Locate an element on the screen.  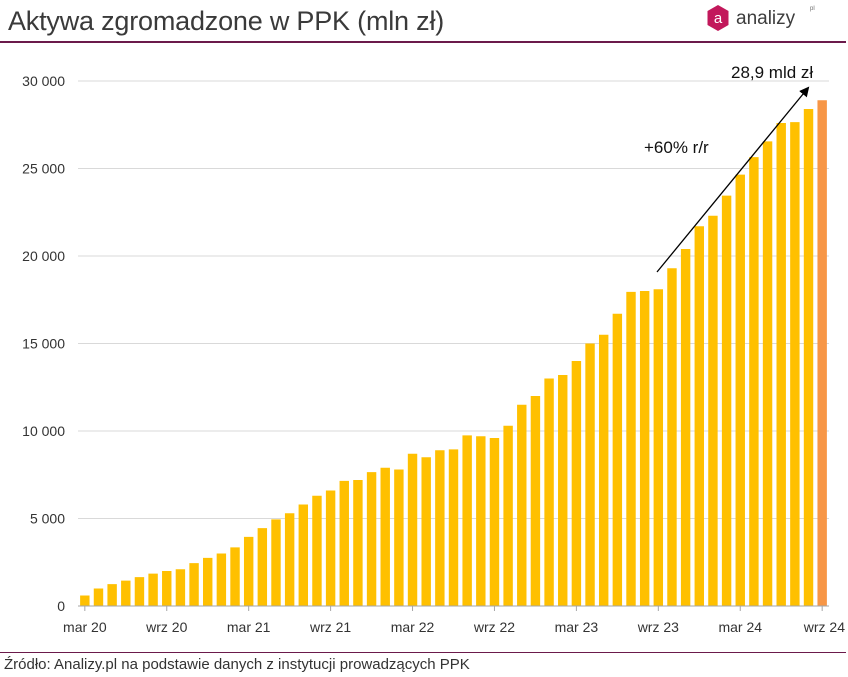
annotation-total: 28,9 mld zł is located at coordinates (772, 72).